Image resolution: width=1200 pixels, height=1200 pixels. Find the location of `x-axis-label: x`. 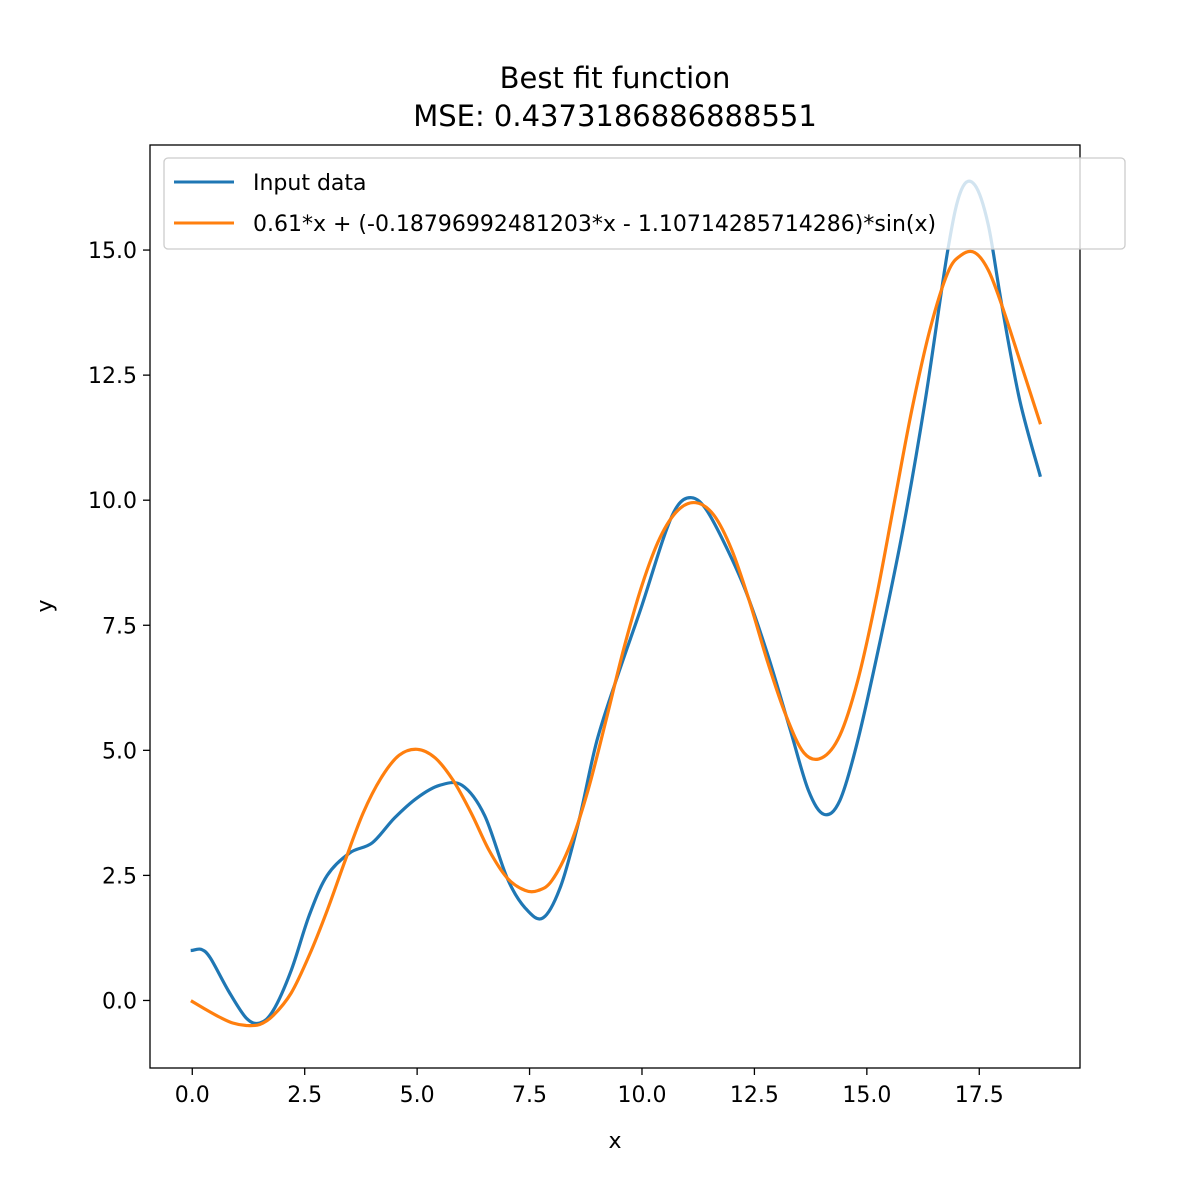

x-axis-label: x is located at coordinates (614, 1141).